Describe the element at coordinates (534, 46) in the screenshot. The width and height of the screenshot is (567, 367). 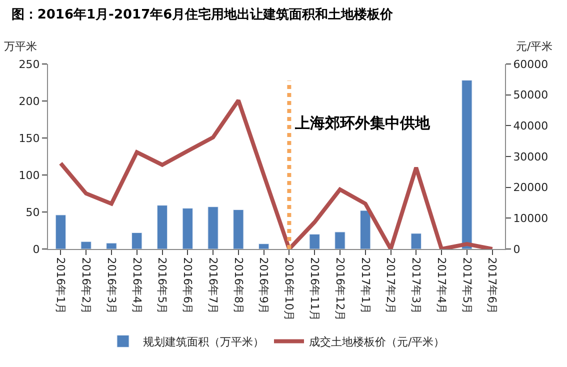
I see `y2-axis-title: 元/平米` at that location.